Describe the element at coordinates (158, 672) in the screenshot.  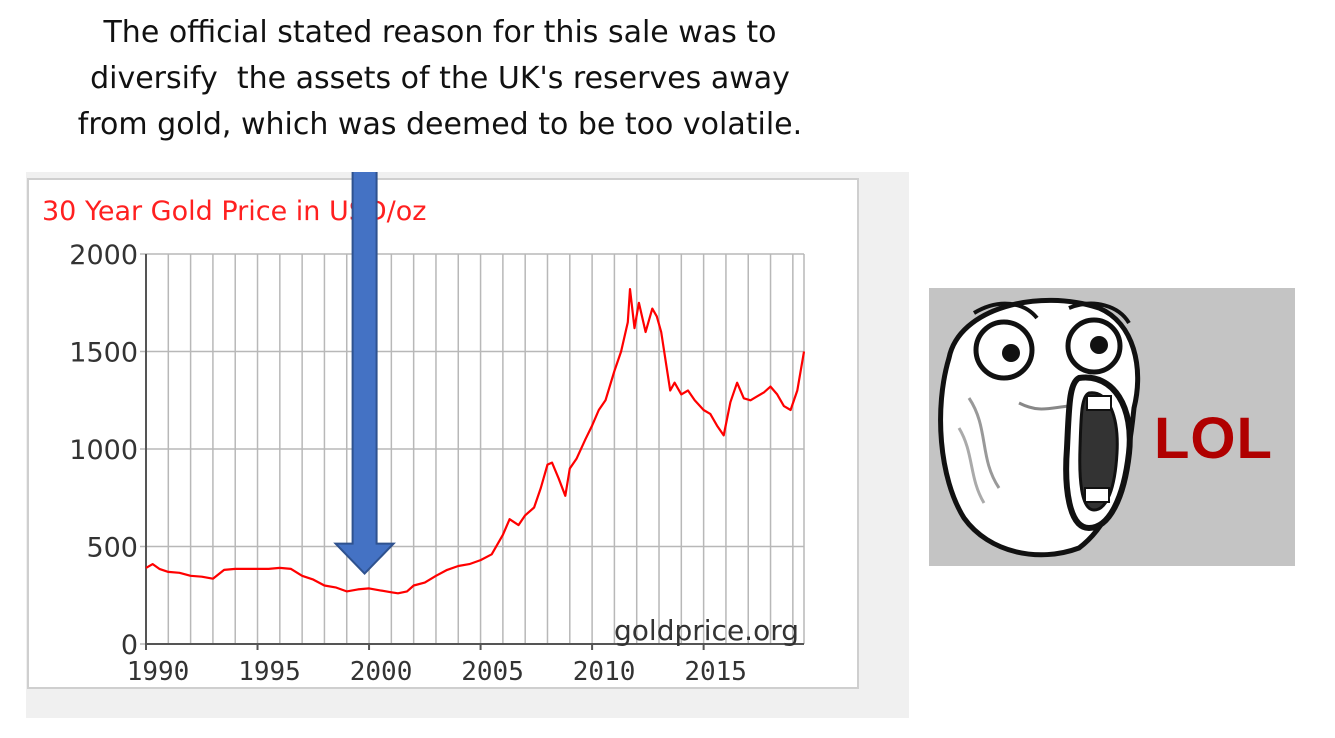
I see `x-tick-label: 1990` at that location.